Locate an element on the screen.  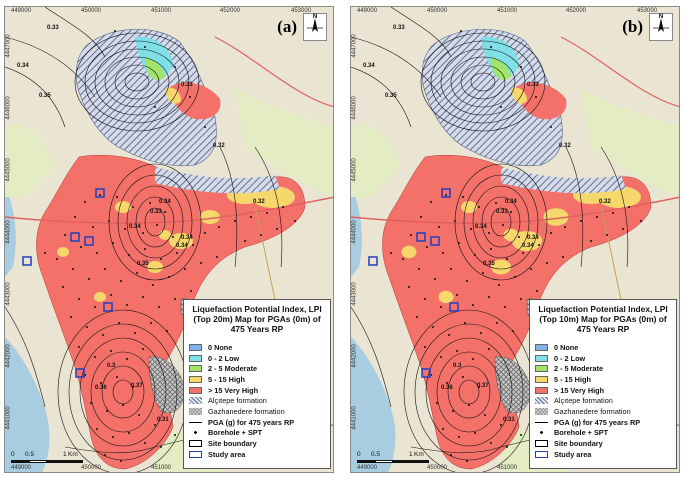
scale-label: 0 is located at coordinates (13, 454).